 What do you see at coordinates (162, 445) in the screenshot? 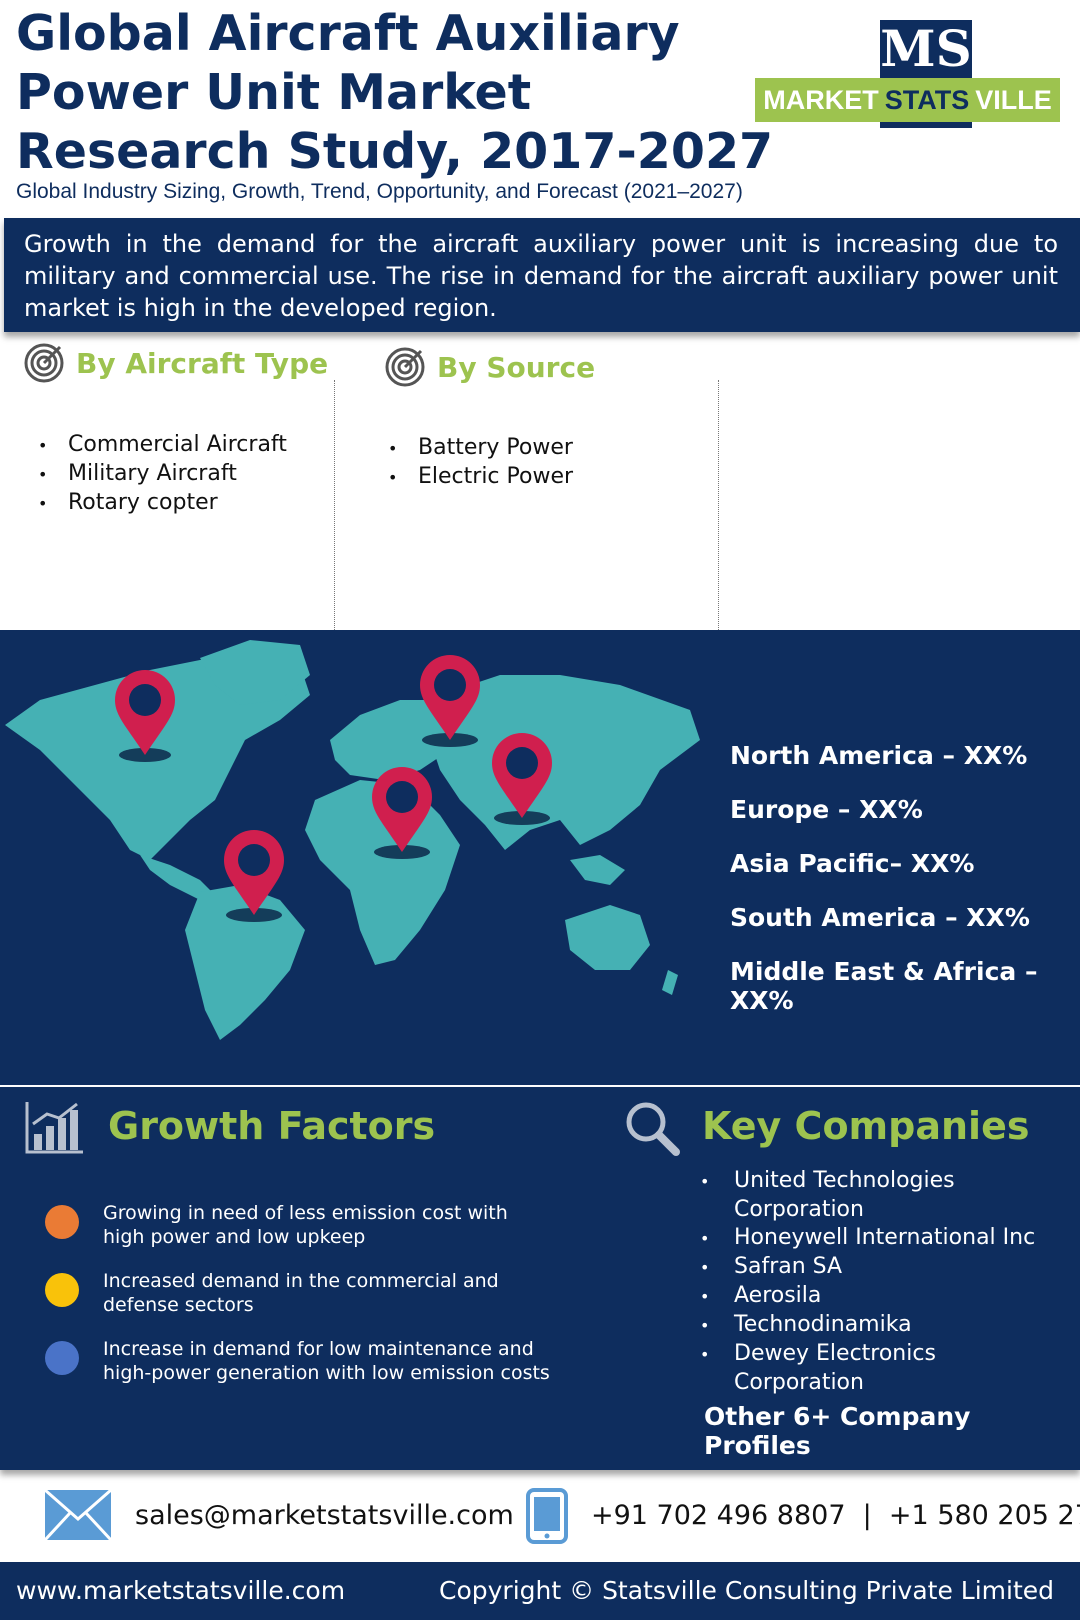
I see `list-item: Commercial Aircraft` at bounding box center [162, 445].